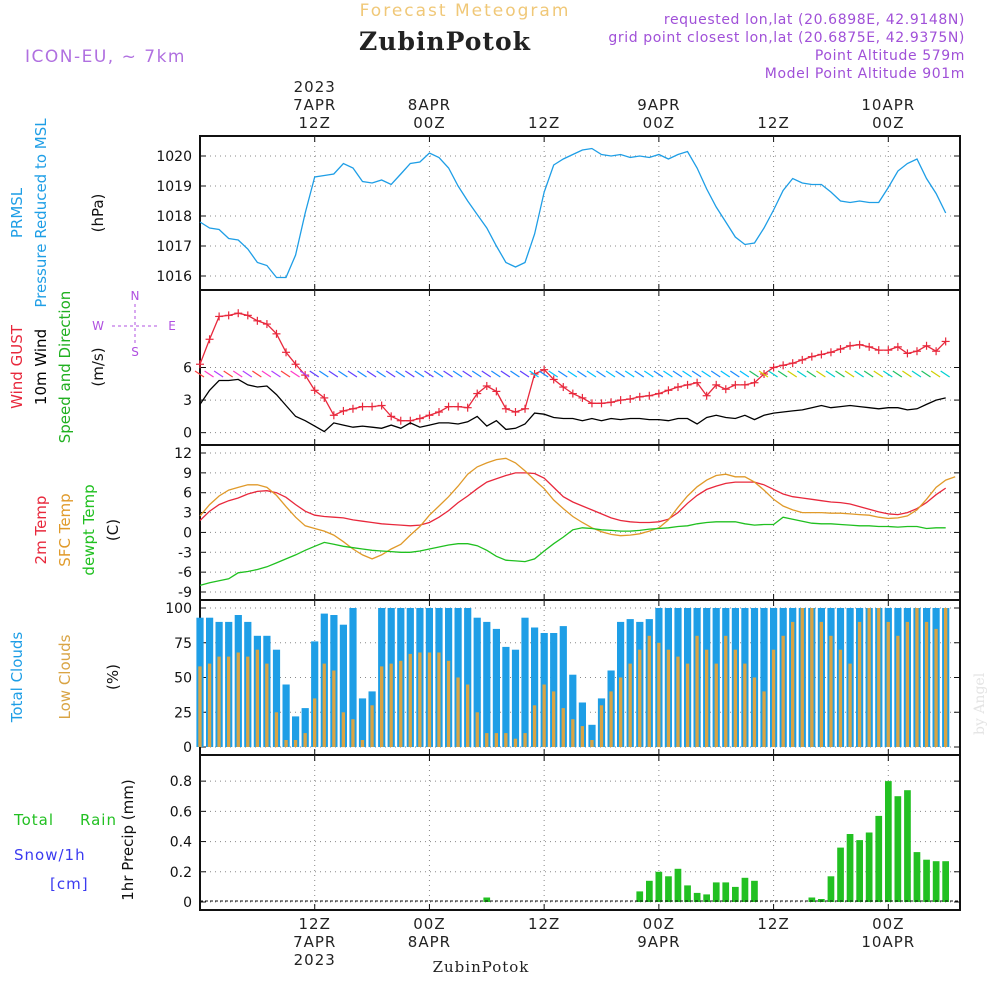 This screenshot has width=1000, height=1000. I want to click on compass-letter: N, so click(135, 296).